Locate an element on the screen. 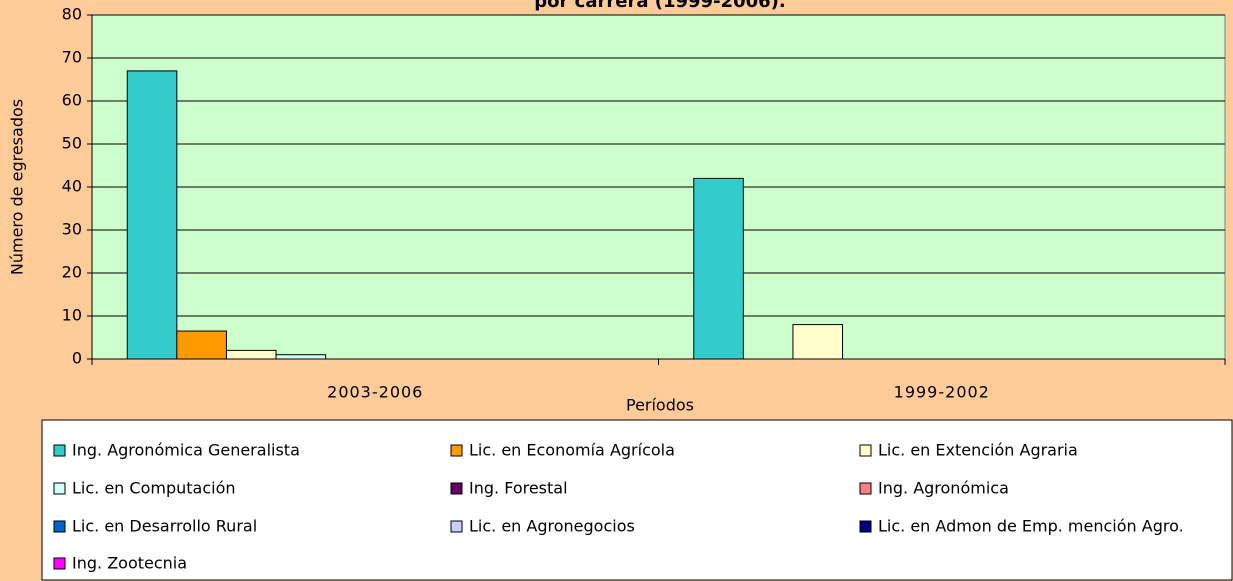  legend-label: Ing. Agronómica is located at coordinates (943, 488).